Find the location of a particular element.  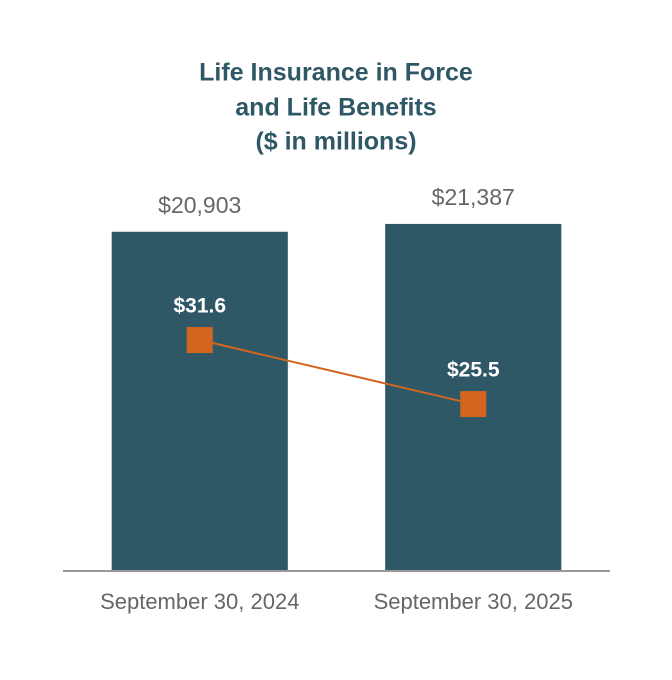

line-value-label: $31.6 is located at coordinates (199, 306).